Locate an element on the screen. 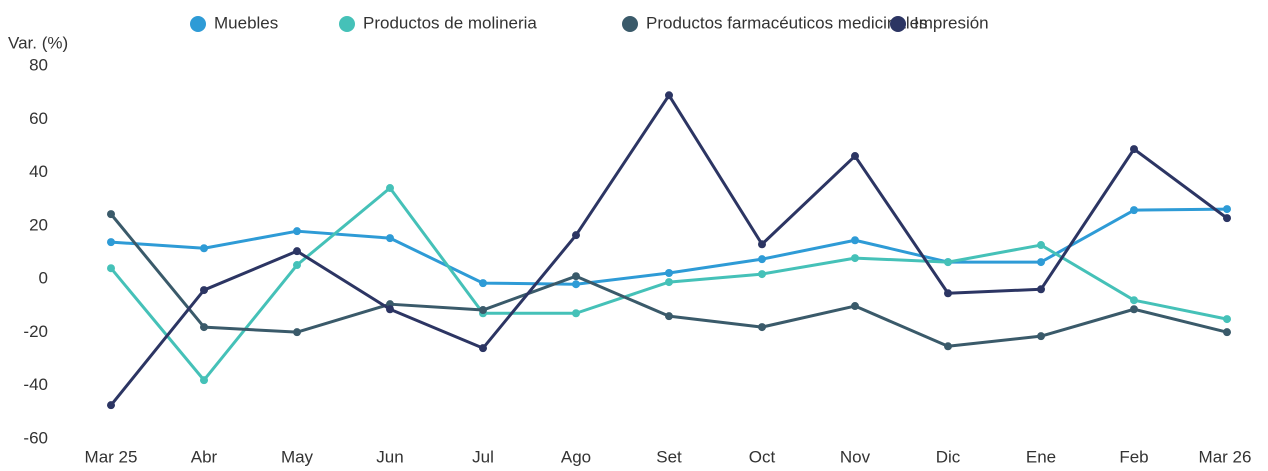  x-tick-label: Ene is located at coordinates (1041, 456).